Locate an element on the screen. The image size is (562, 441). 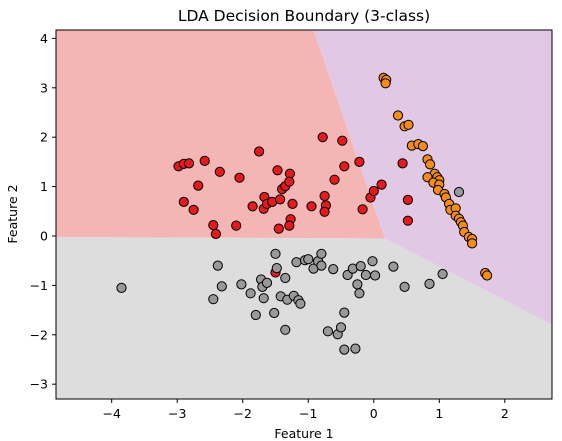
x-tick-label: −4 is located at coordinates (111, 413).